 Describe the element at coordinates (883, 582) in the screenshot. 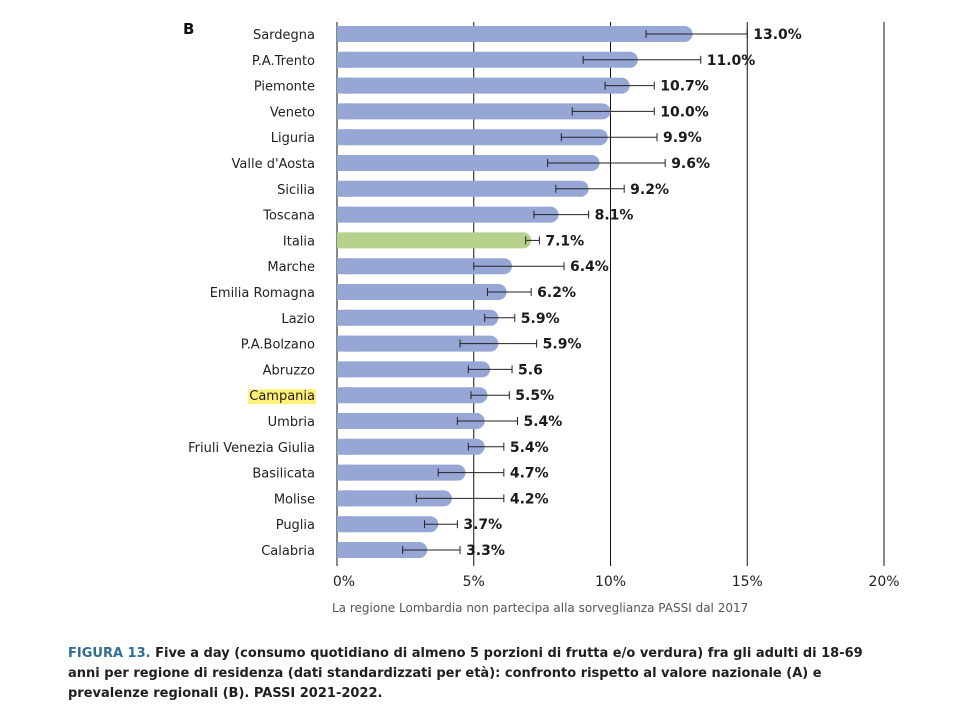

I see `x-tick-label: 20%` at that location.